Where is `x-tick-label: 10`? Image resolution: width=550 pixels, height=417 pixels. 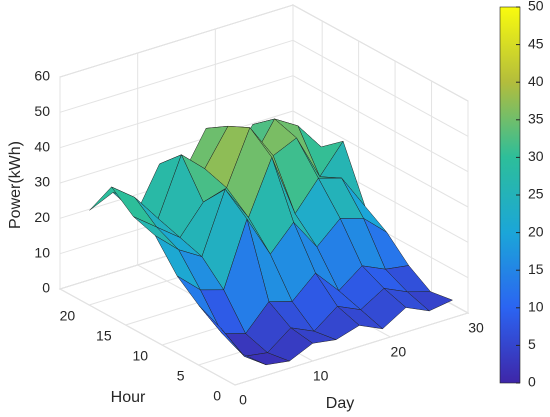 x-tick-label: 10 is located at coordinates (321, 376).